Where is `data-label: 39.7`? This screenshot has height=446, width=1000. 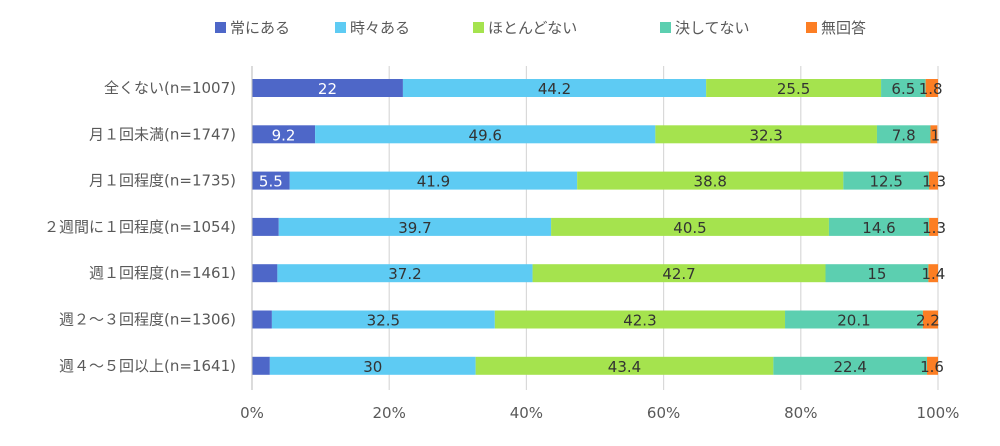 data-label: 39.7 is located at coordinates (414, 228).